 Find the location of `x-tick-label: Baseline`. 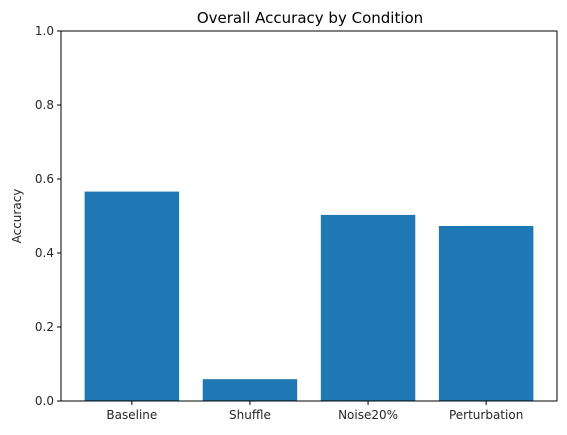

x-tick-label: Baseline is located at coordinates (131, 415).